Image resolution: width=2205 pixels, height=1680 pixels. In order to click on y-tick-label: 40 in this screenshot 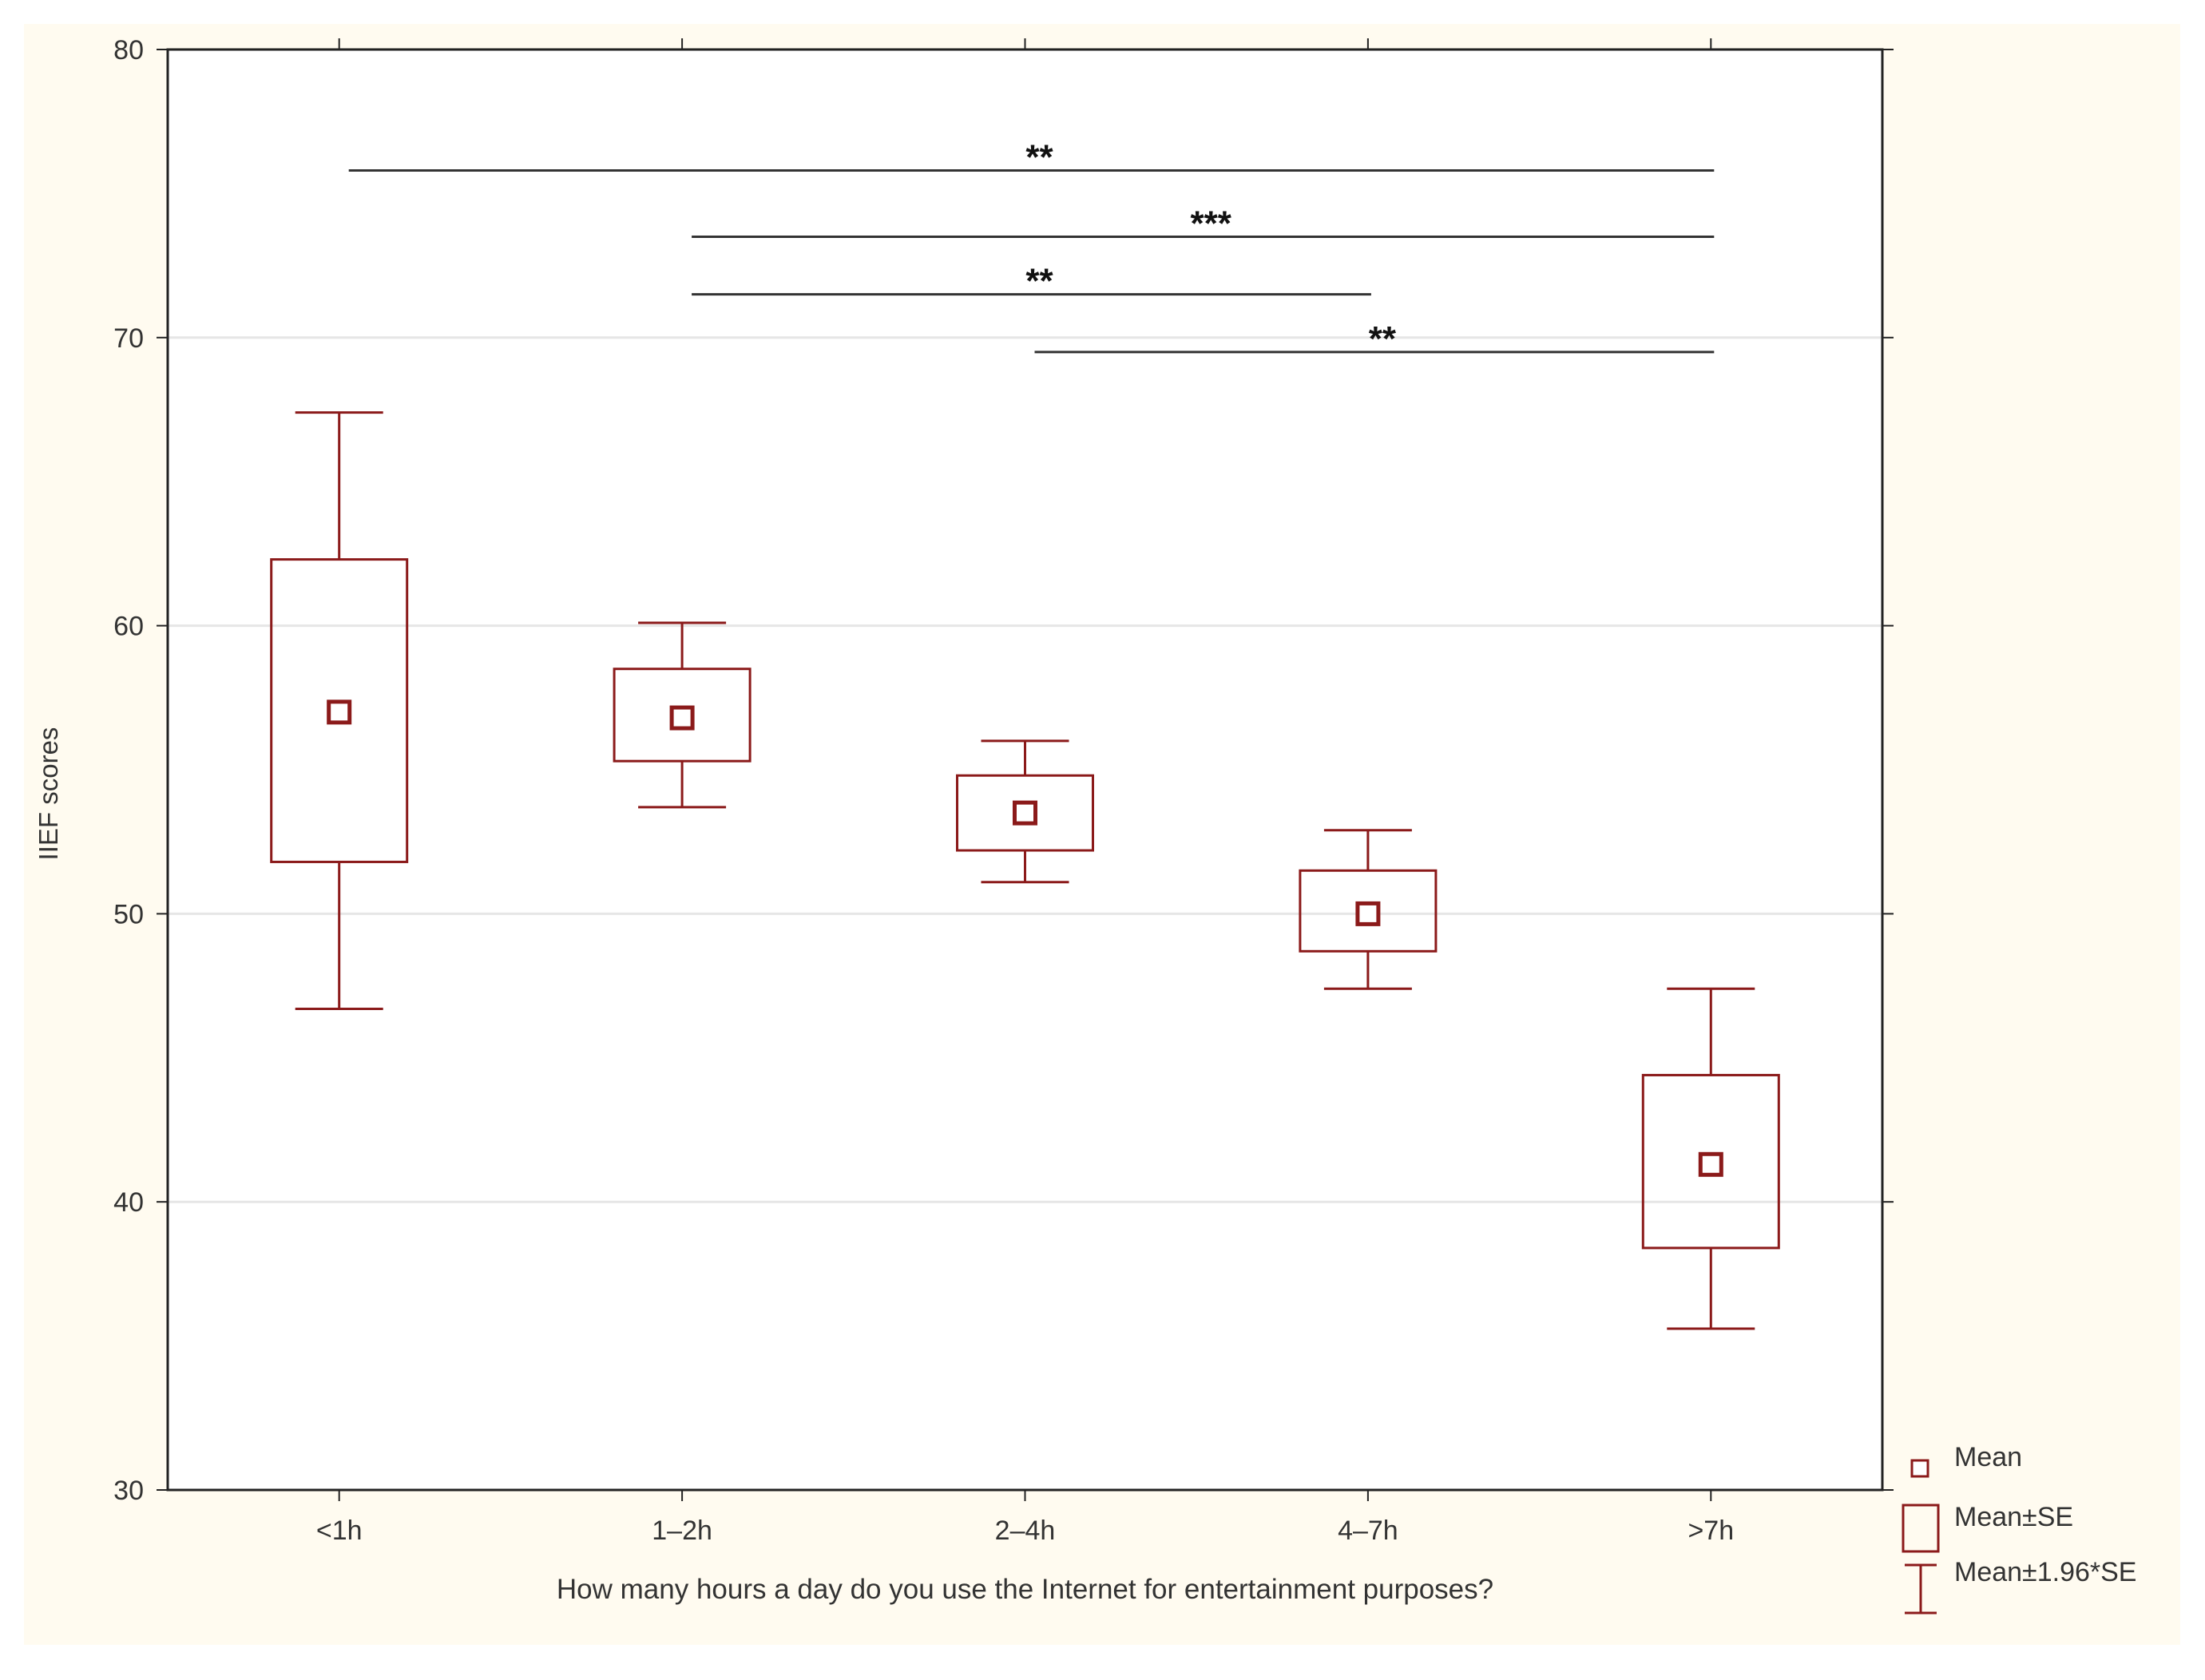, I will do `click(128, 1202)`.